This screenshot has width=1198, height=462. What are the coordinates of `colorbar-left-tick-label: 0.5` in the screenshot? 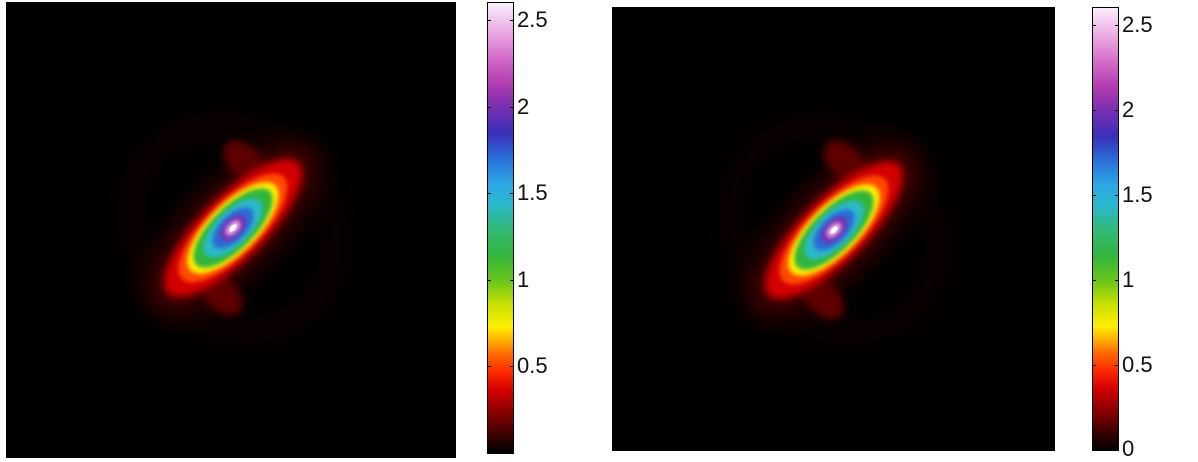 It's located at (532, 365).